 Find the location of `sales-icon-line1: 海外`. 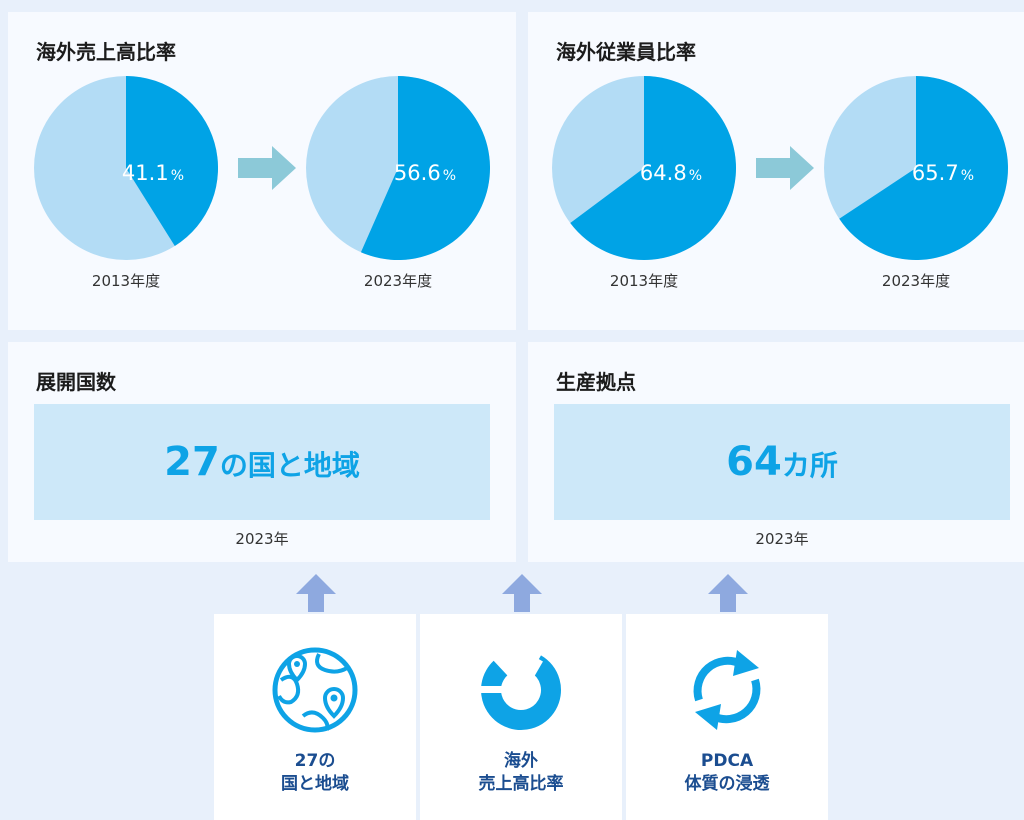

sales-icon-line1: 海外 is located at coordinates (521, 761).